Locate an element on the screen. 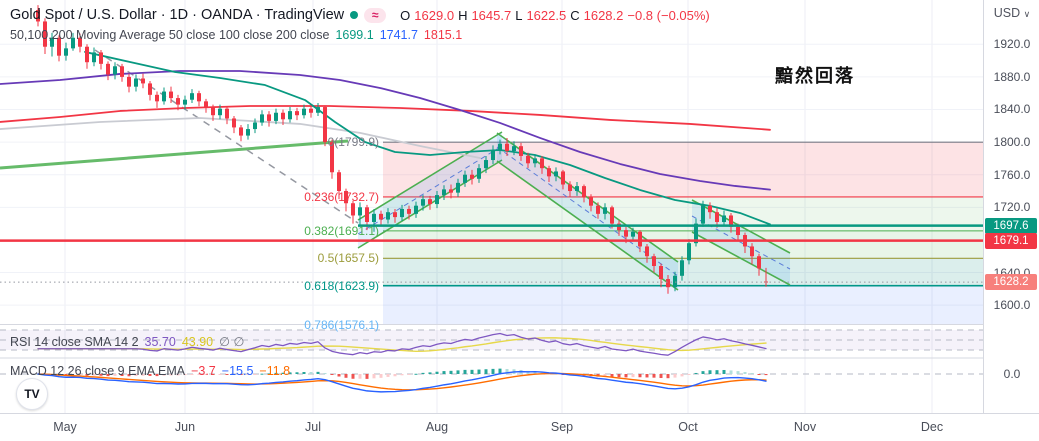  price-tick-label: 1880.0 is located at coordinates (1012, 76).